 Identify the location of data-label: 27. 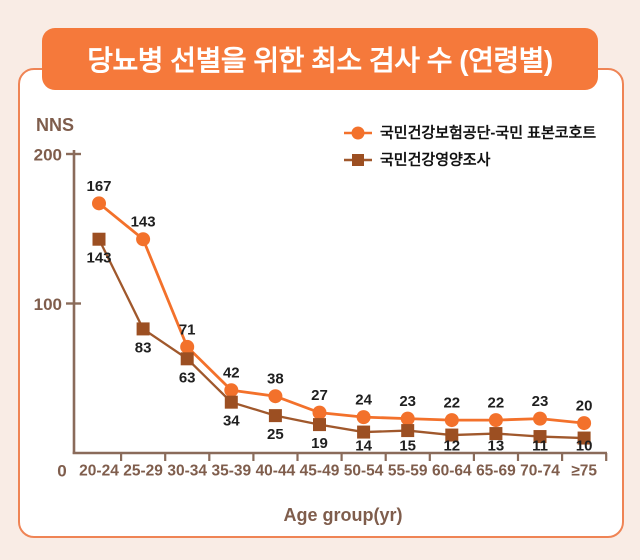
(319, 395).